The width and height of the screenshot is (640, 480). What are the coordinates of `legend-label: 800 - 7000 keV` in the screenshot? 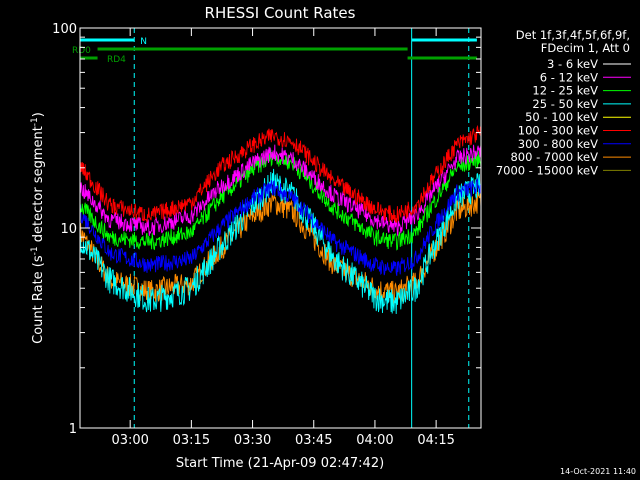 It's located at (554, 157).